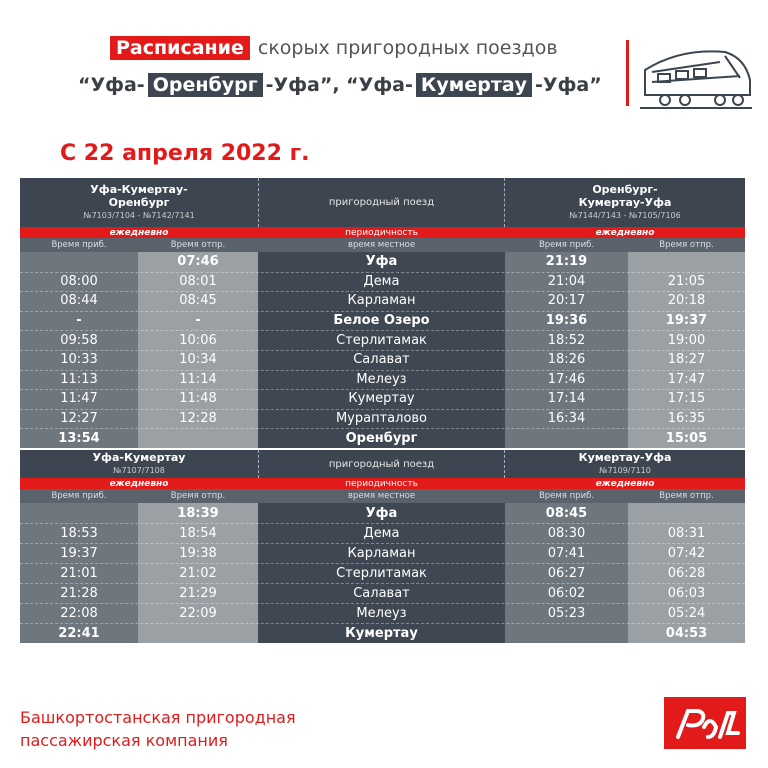  I want to click on schedule-cell: 07:42, so click(686, 553).